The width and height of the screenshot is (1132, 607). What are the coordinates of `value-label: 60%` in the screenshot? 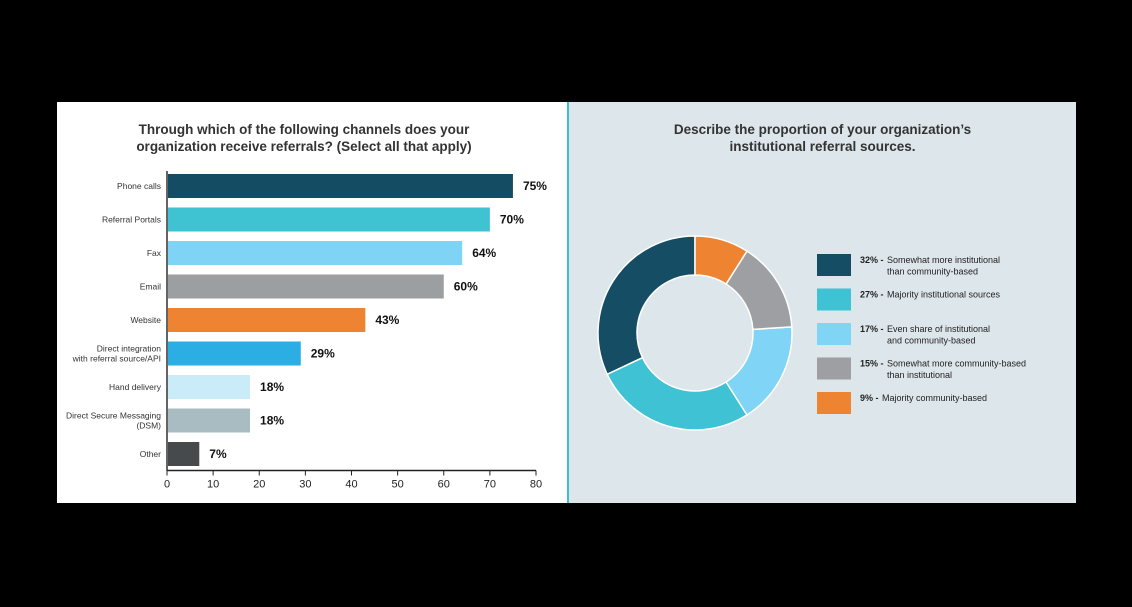 It's located at (466, 287).